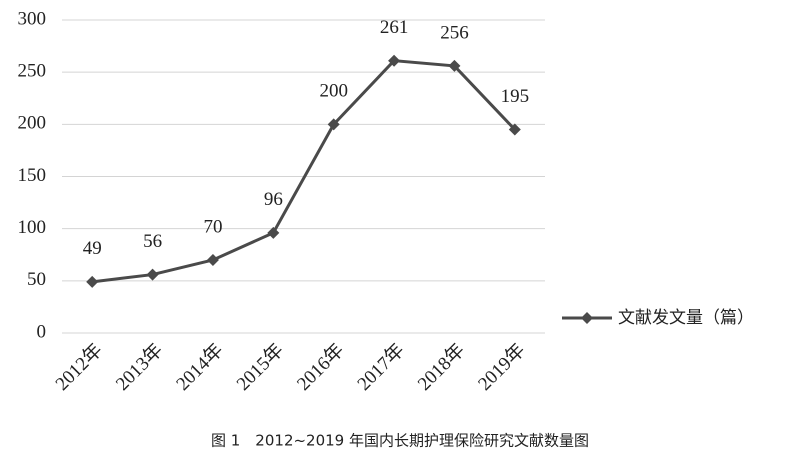 Image resolution: width=800 pixels, height=460 pixels. What do you see at coordinates (92, 248) in the screenshot?
I see `data-label: 49` at bounding box center [92, 248].